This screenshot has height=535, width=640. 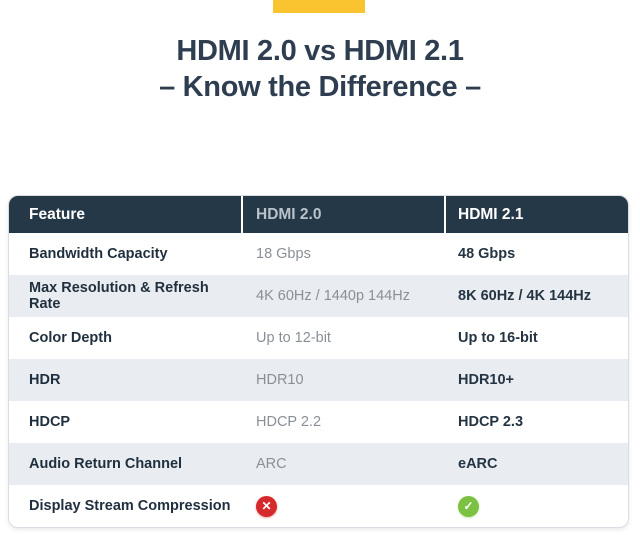 What do you see at coordinates (98, 254) in the screenshot?
I see `feature-label: Bandwidth Capacity` at bounding box center [98, 254].